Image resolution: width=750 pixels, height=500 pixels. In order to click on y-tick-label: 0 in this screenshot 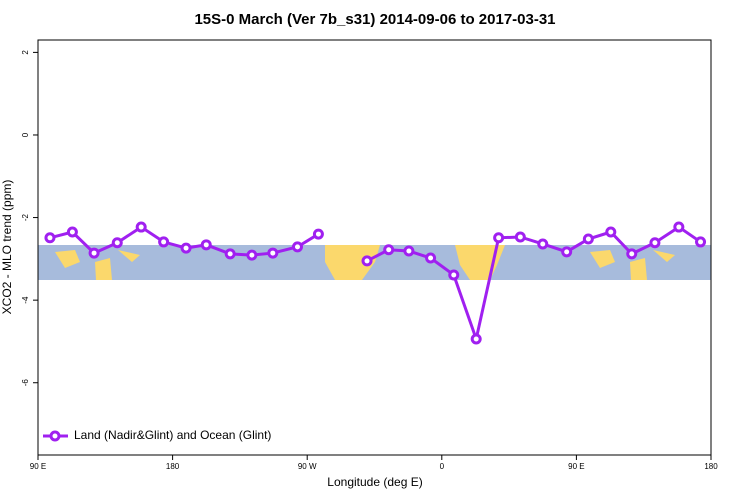, I will do `click(25, 134)`.